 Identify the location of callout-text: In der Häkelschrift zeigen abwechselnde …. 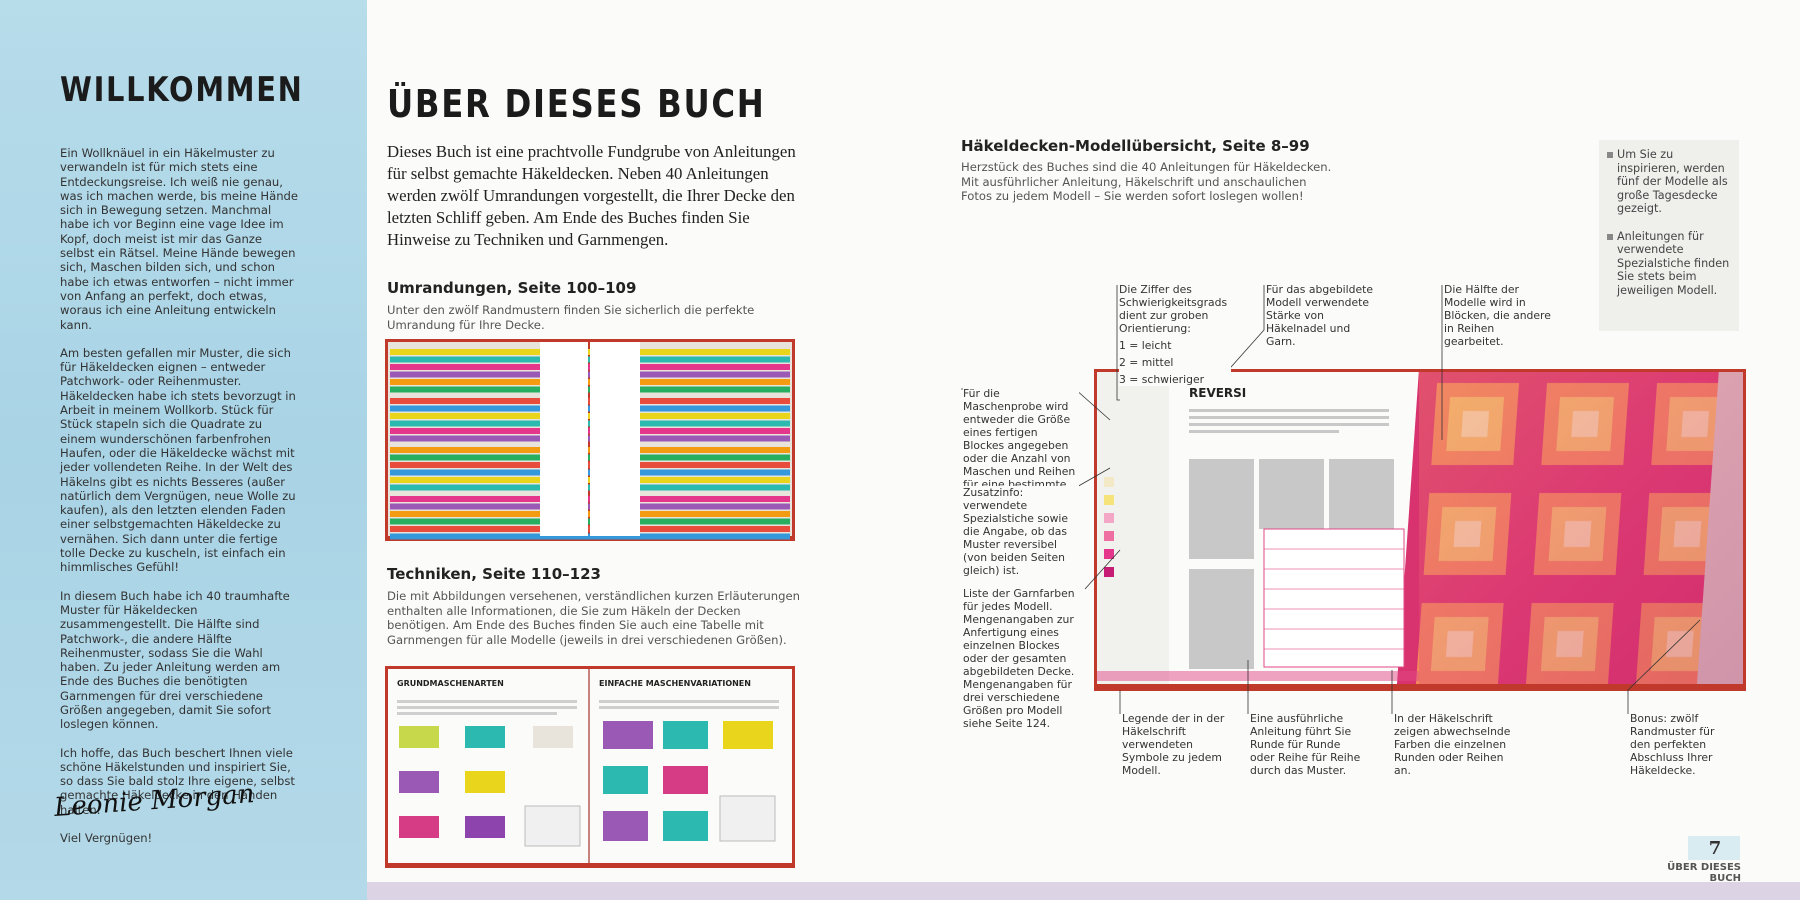
(1452, 744).